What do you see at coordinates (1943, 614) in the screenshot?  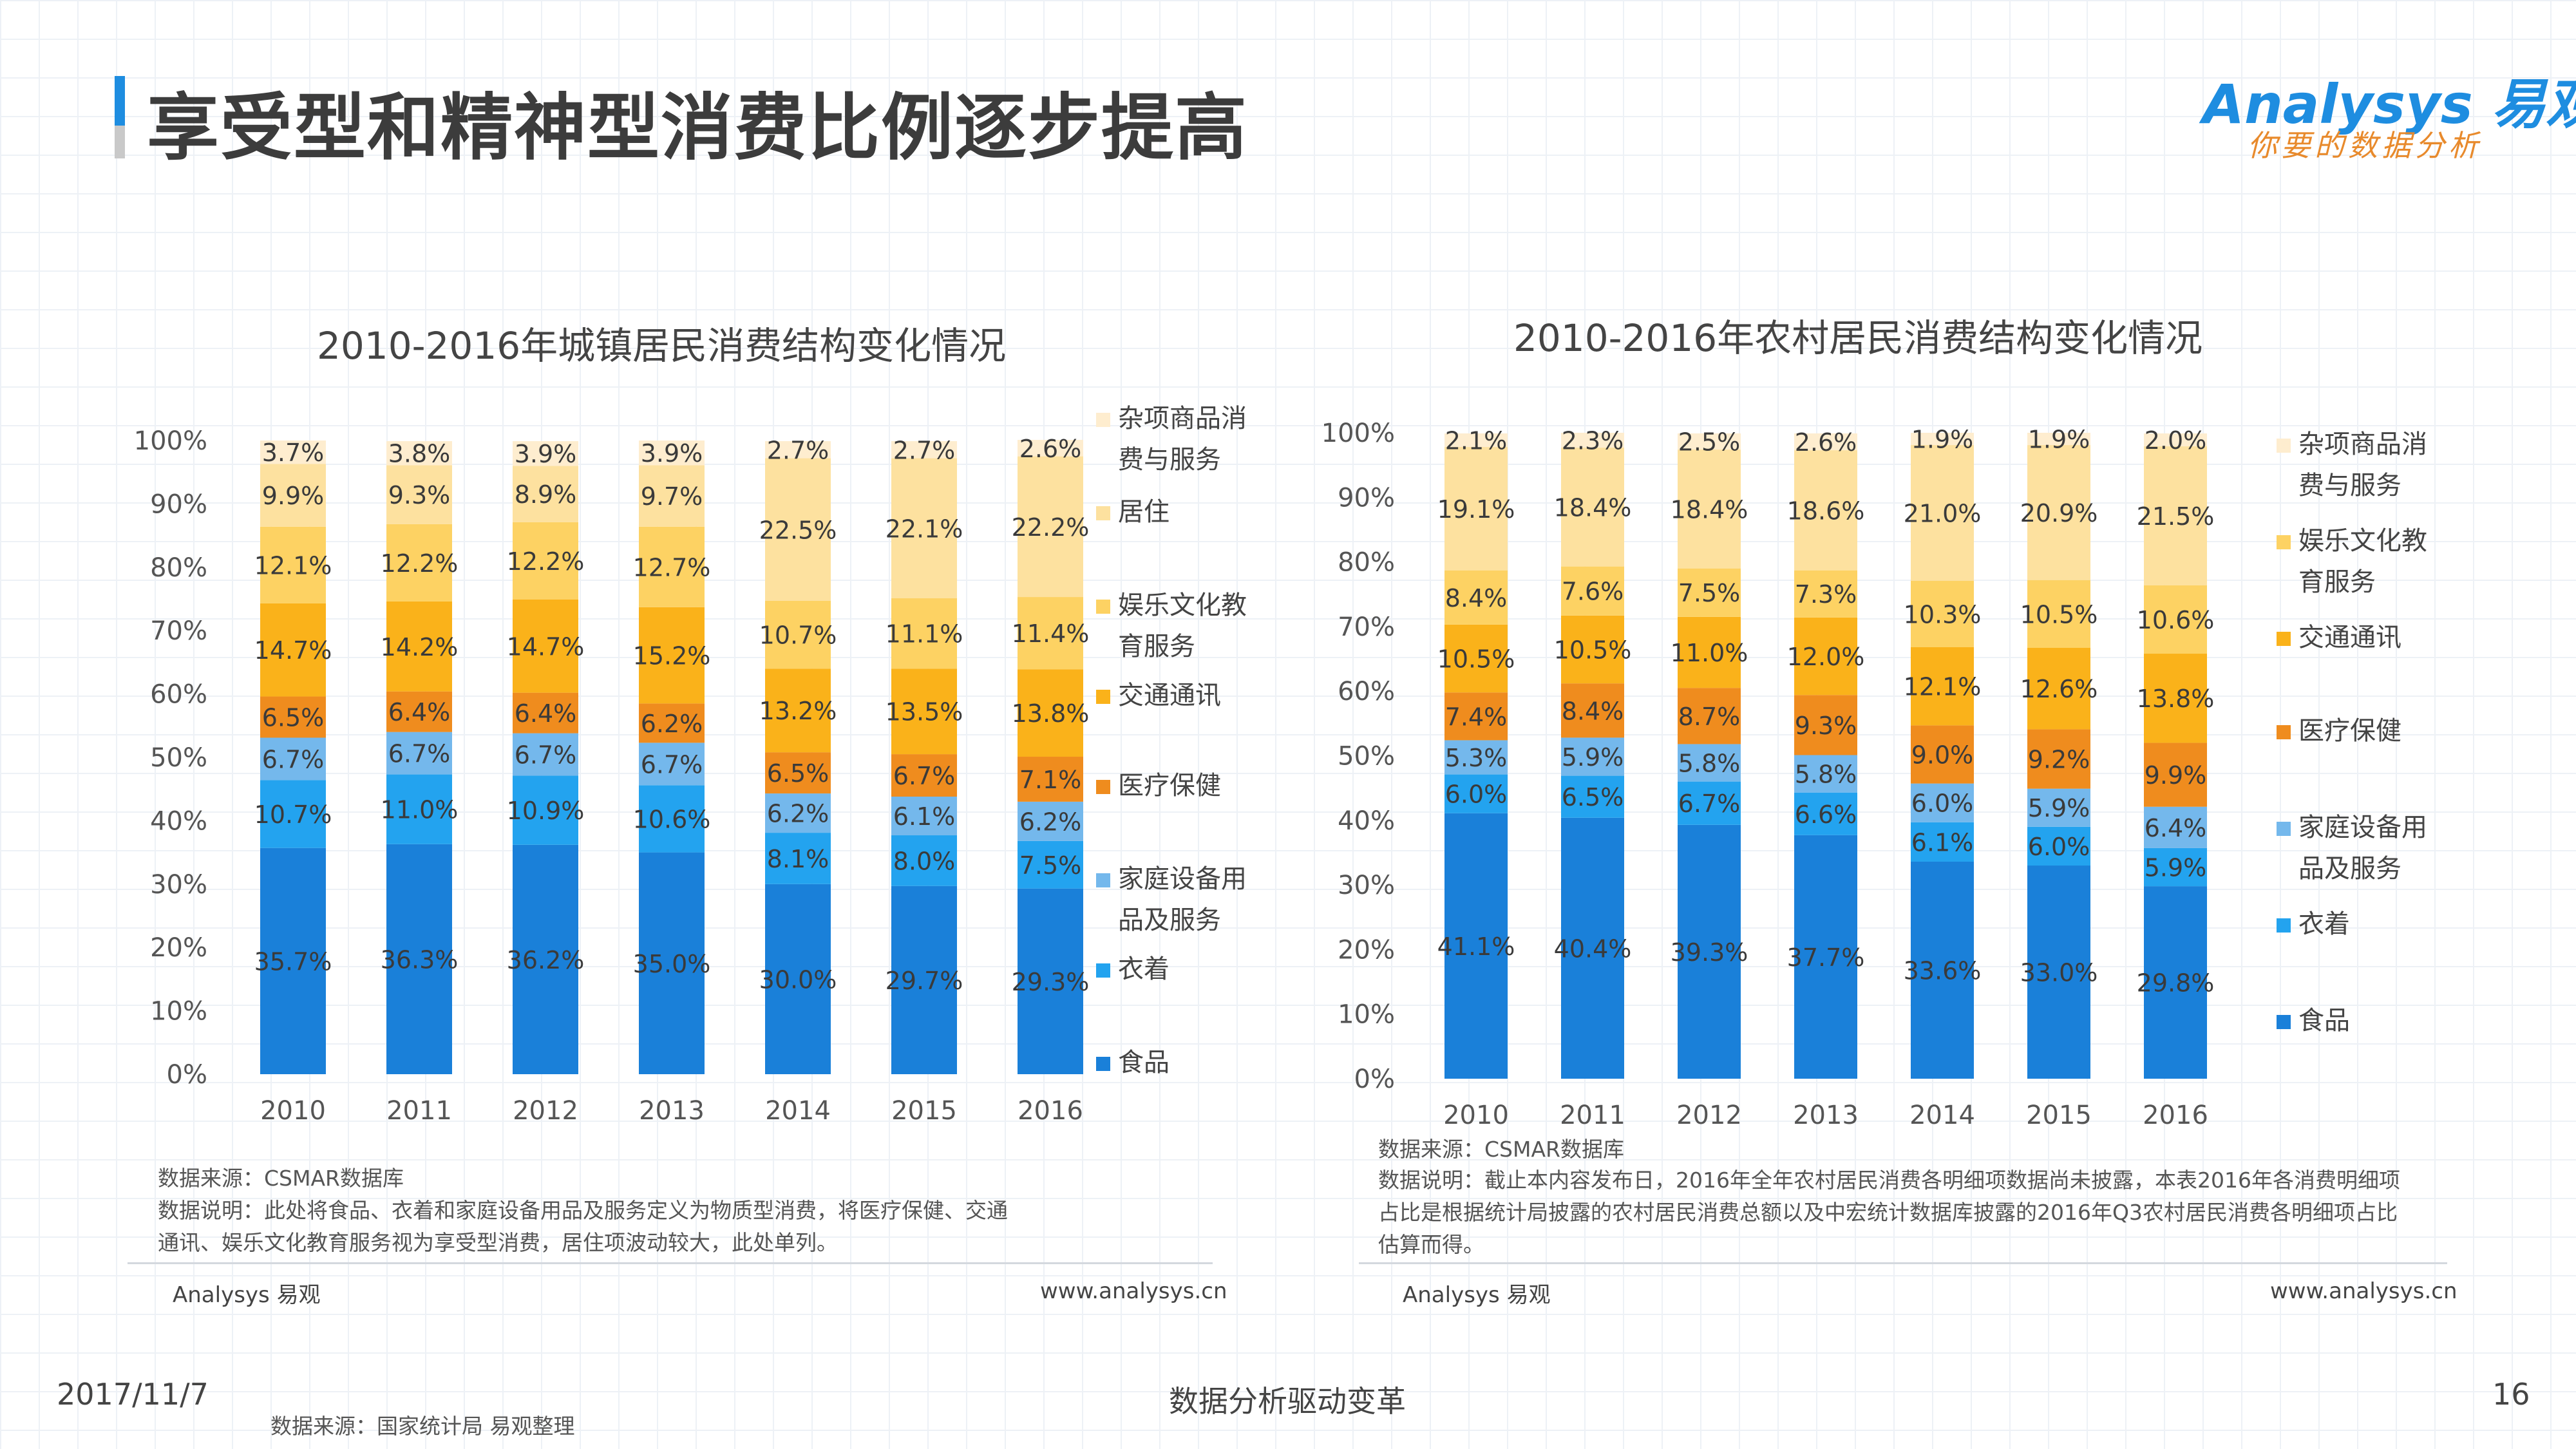 I see `rural-data-label: 10.3%` at bounding box center [1943, 614].